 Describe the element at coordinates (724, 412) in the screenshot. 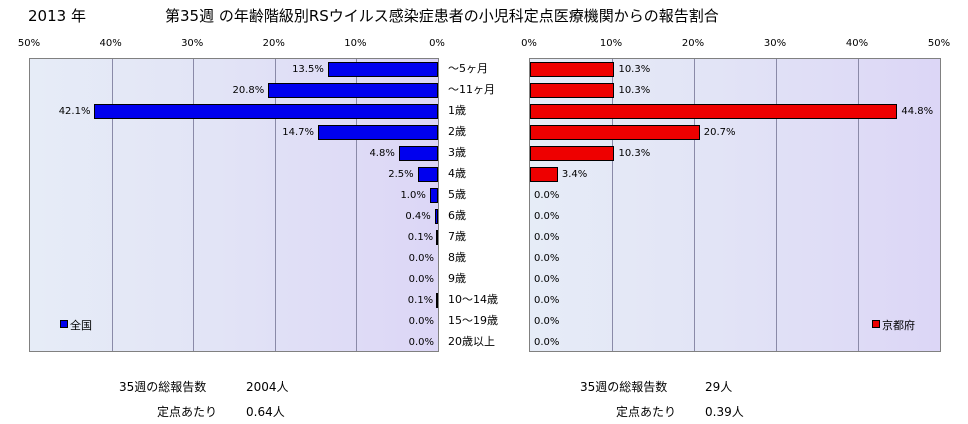

I see `kyoto-per-site-value: 0.39人` at that location.